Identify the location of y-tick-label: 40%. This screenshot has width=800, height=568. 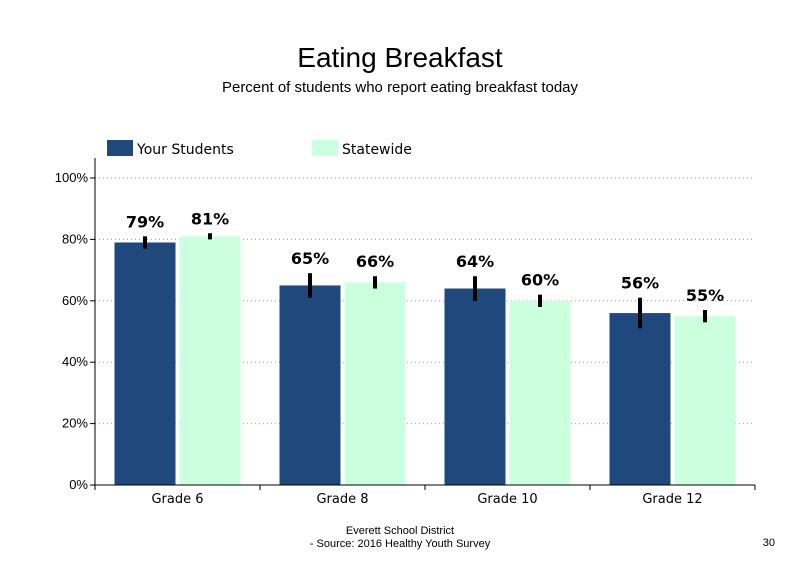
(75, 361).